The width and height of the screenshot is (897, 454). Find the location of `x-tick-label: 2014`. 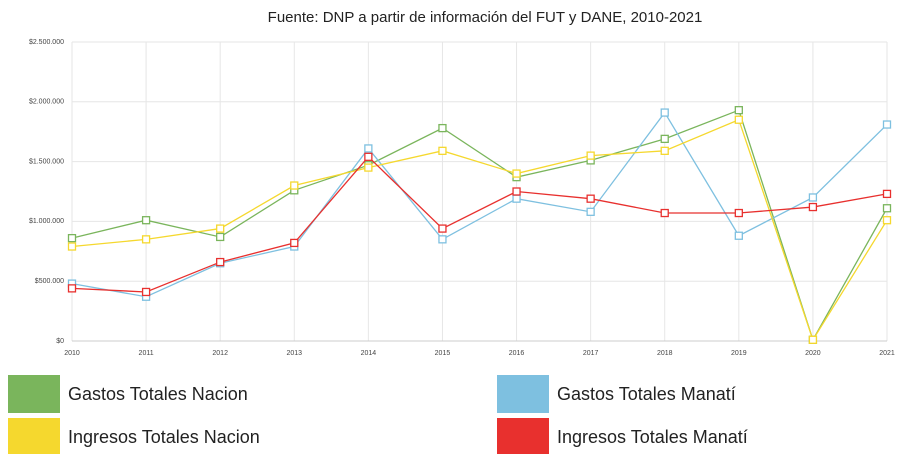

x-tick-label: 2014 is located at coordinates (369, 353).